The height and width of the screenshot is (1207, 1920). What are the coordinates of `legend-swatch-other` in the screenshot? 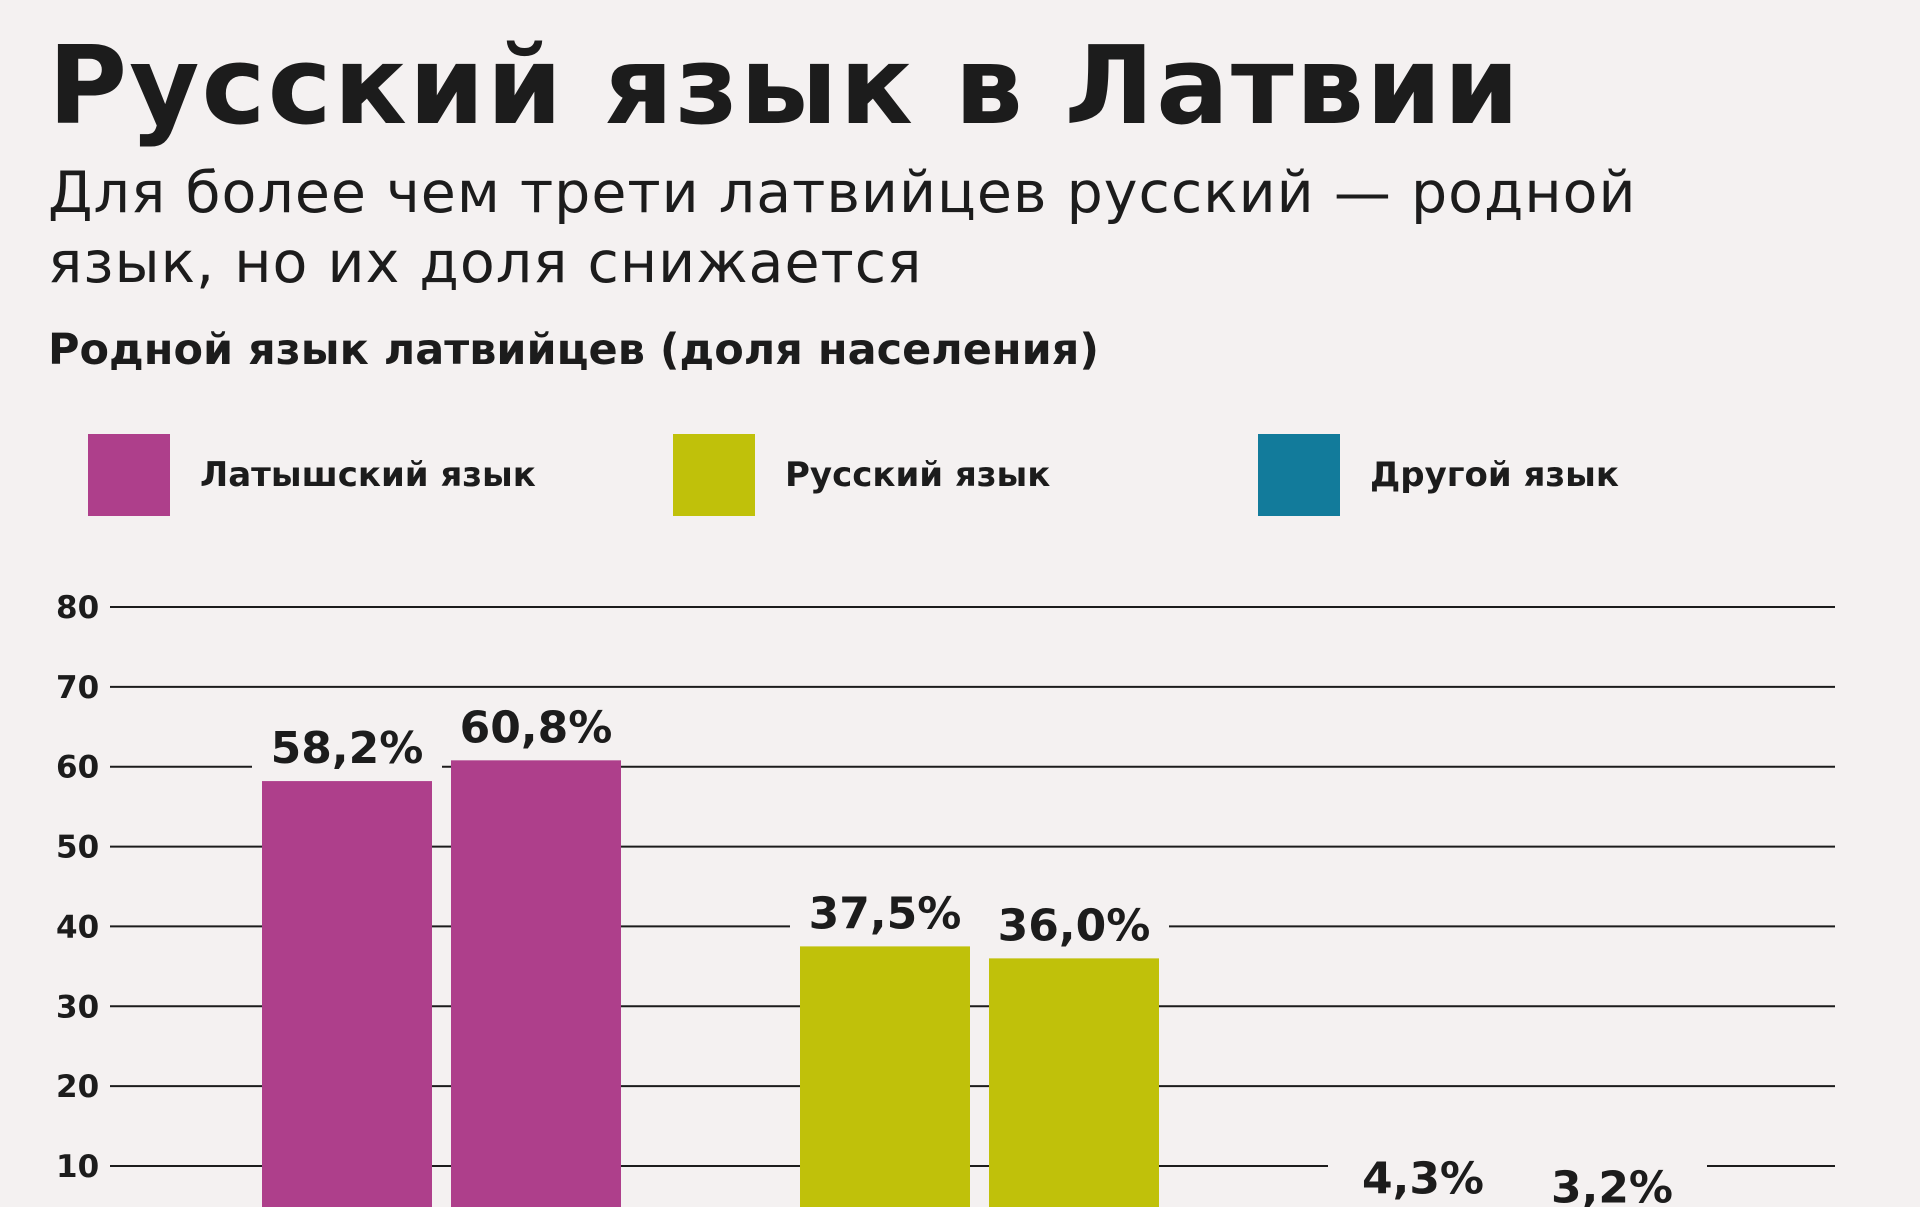 It's located at (1299, 475).